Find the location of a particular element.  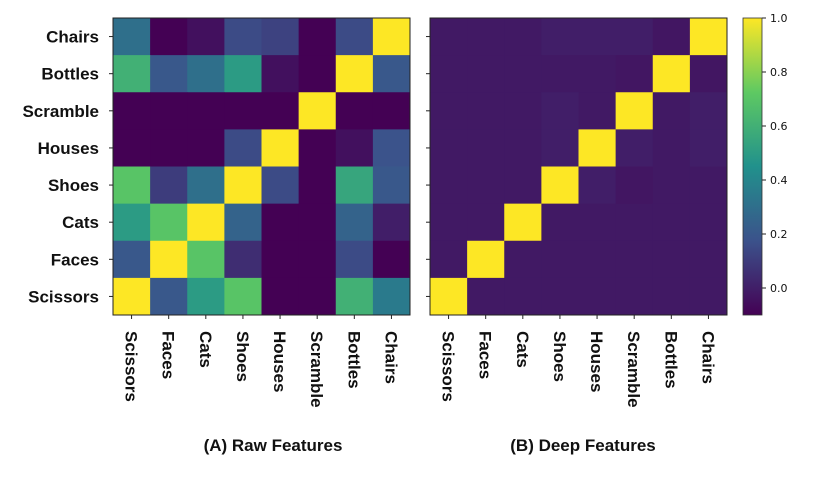

raw-cell-bottles-houses is located at coordinates (280, 74).